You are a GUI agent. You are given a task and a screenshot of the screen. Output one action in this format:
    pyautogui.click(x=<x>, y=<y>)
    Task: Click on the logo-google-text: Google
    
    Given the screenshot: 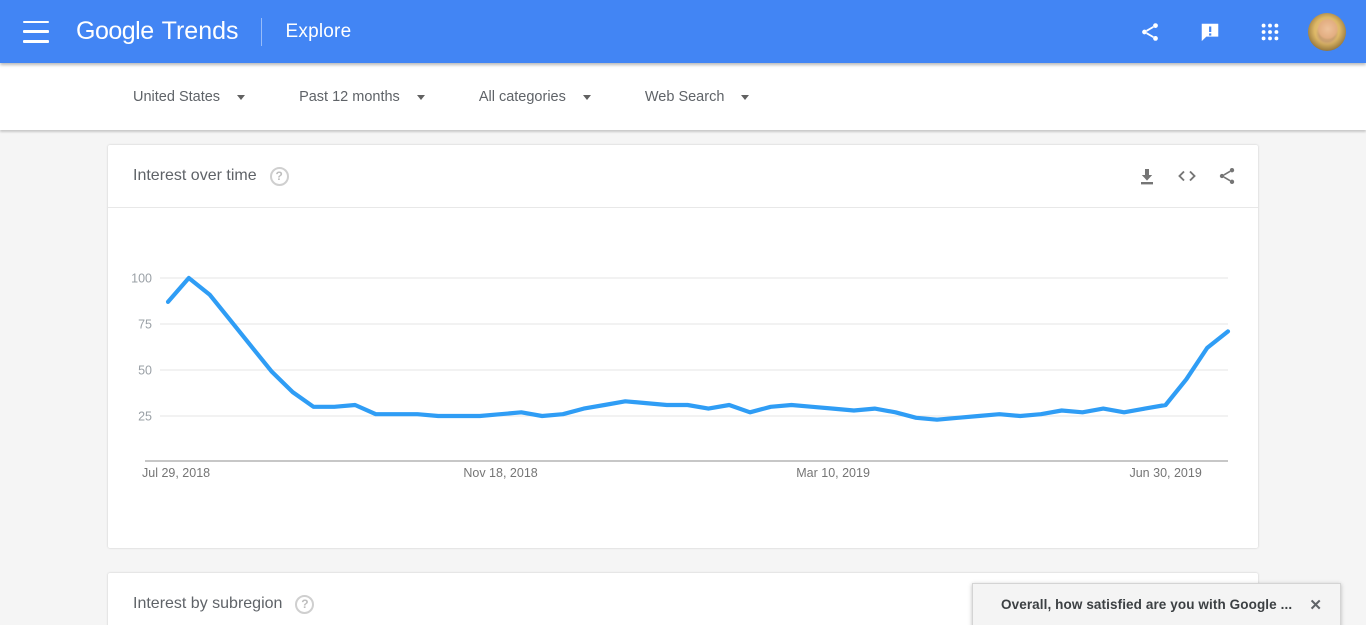 What is the action you would take?
    pyautogui.click(x=115, y=31)
    